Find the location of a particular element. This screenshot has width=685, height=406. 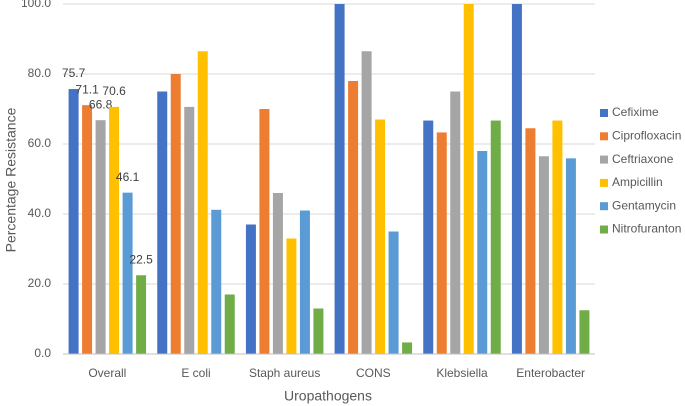

x-tick-label: Klebsiella is located at coordinates (462, 373).